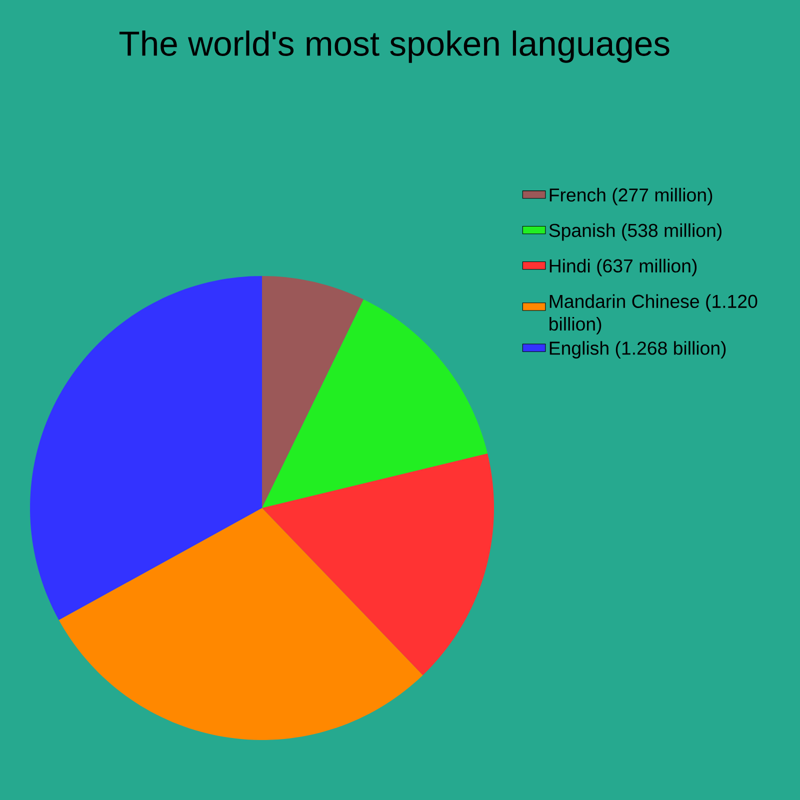  I want to click on legend-label: English (1.268 billion), so click(638, 349).